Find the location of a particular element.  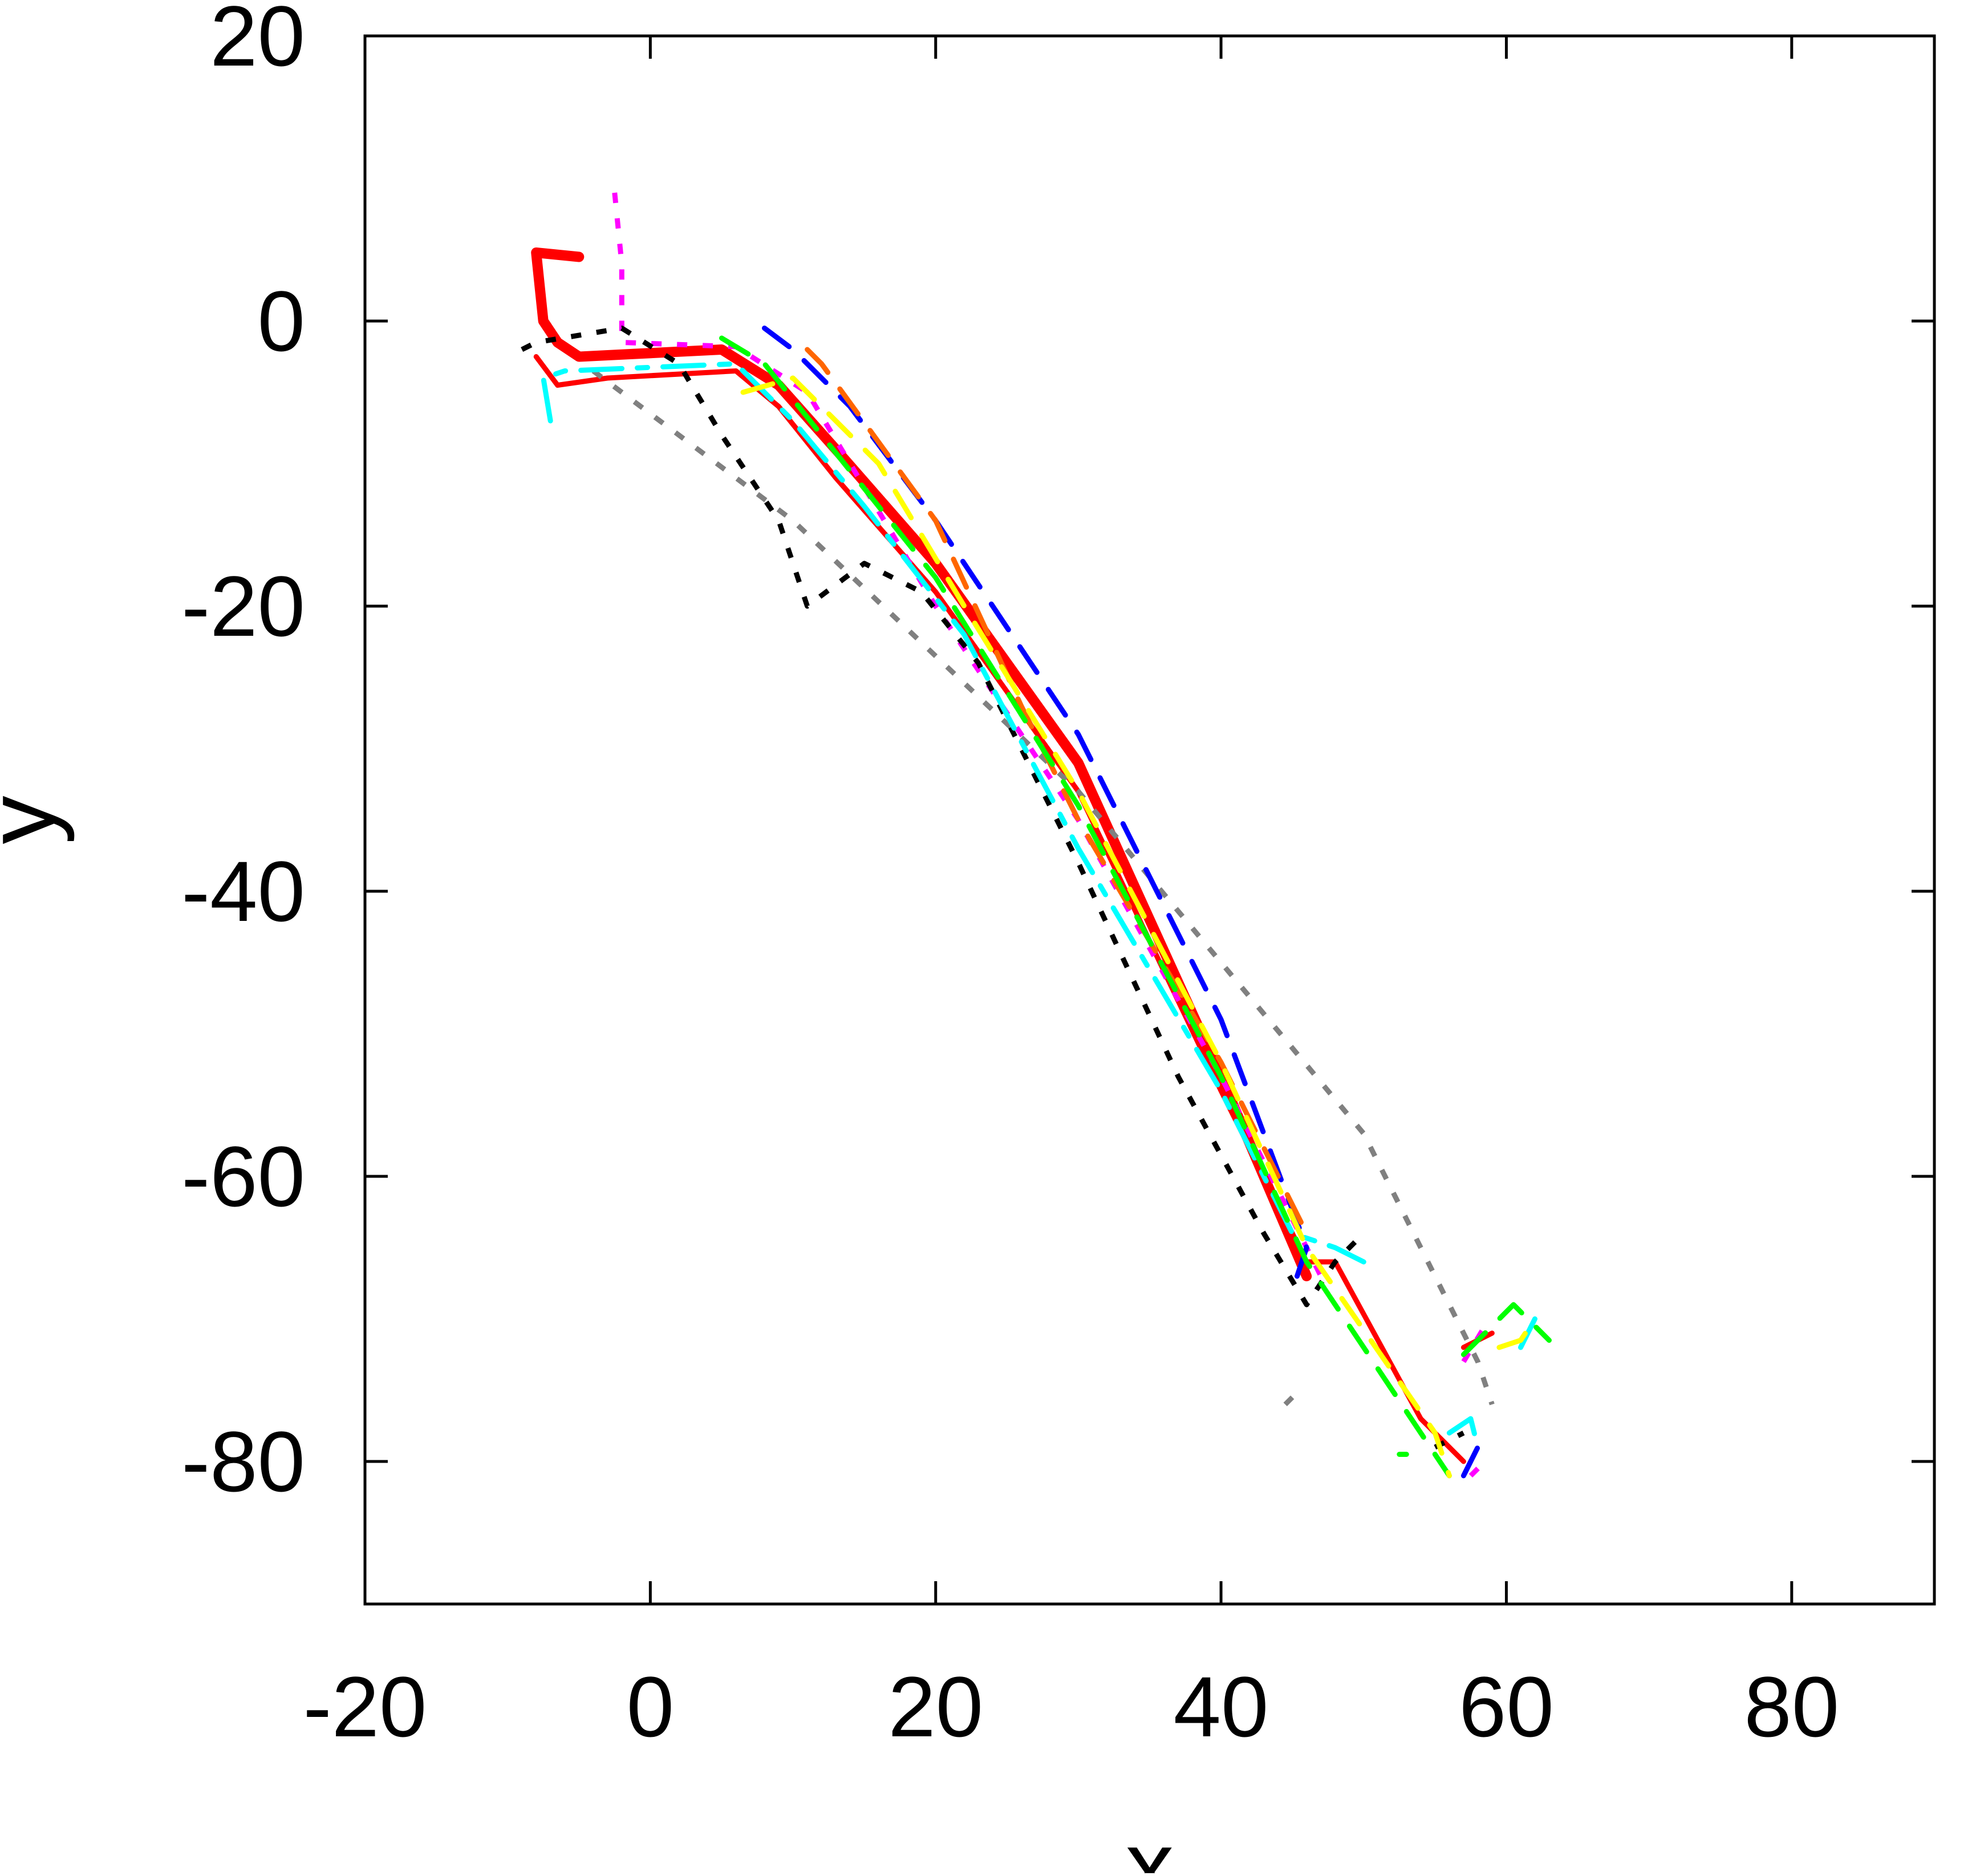

y-tick-label: -40 is located at coordinates (243, 891).